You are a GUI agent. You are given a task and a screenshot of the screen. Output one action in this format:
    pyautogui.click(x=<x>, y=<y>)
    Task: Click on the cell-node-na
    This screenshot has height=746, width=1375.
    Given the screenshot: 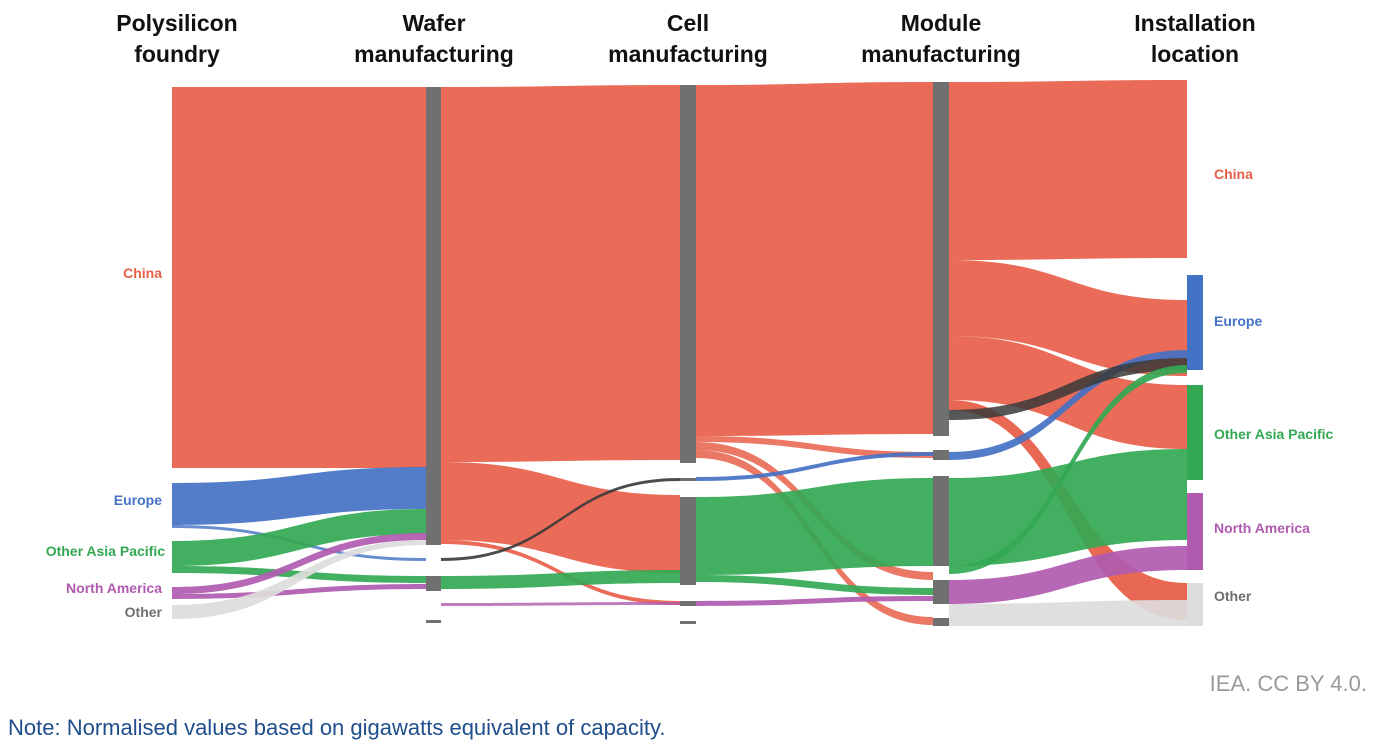 What is the action you would take?
    pyautogui.click(x=688, y=603)
    